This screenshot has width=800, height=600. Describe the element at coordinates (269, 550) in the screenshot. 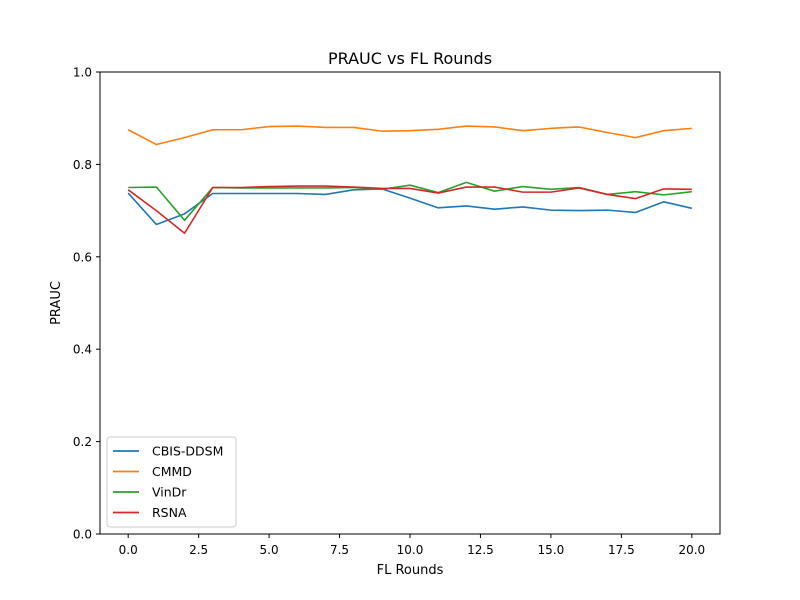

I see `x-tick-label: 5.0` at that location.